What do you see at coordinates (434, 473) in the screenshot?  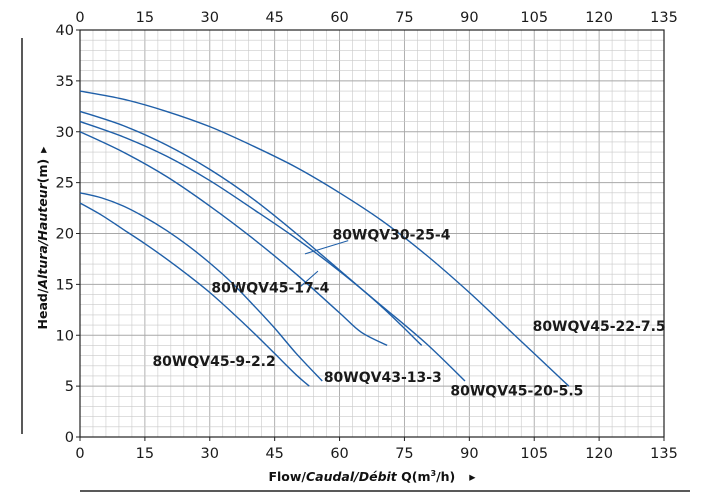 I see `x-axis-title-superscript: 3` at bounding box center [434, 473].